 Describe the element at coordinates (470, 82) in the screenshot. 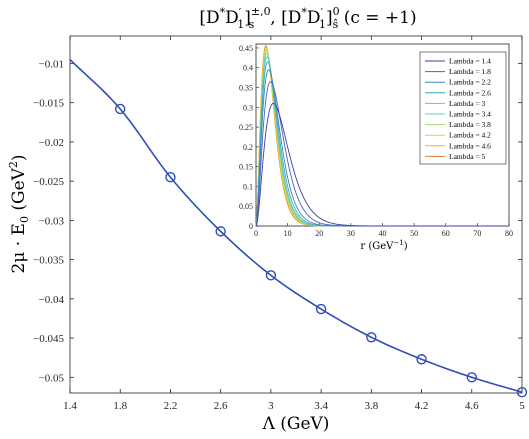

I see `legend-label: Lambda = 2.2` at that location.